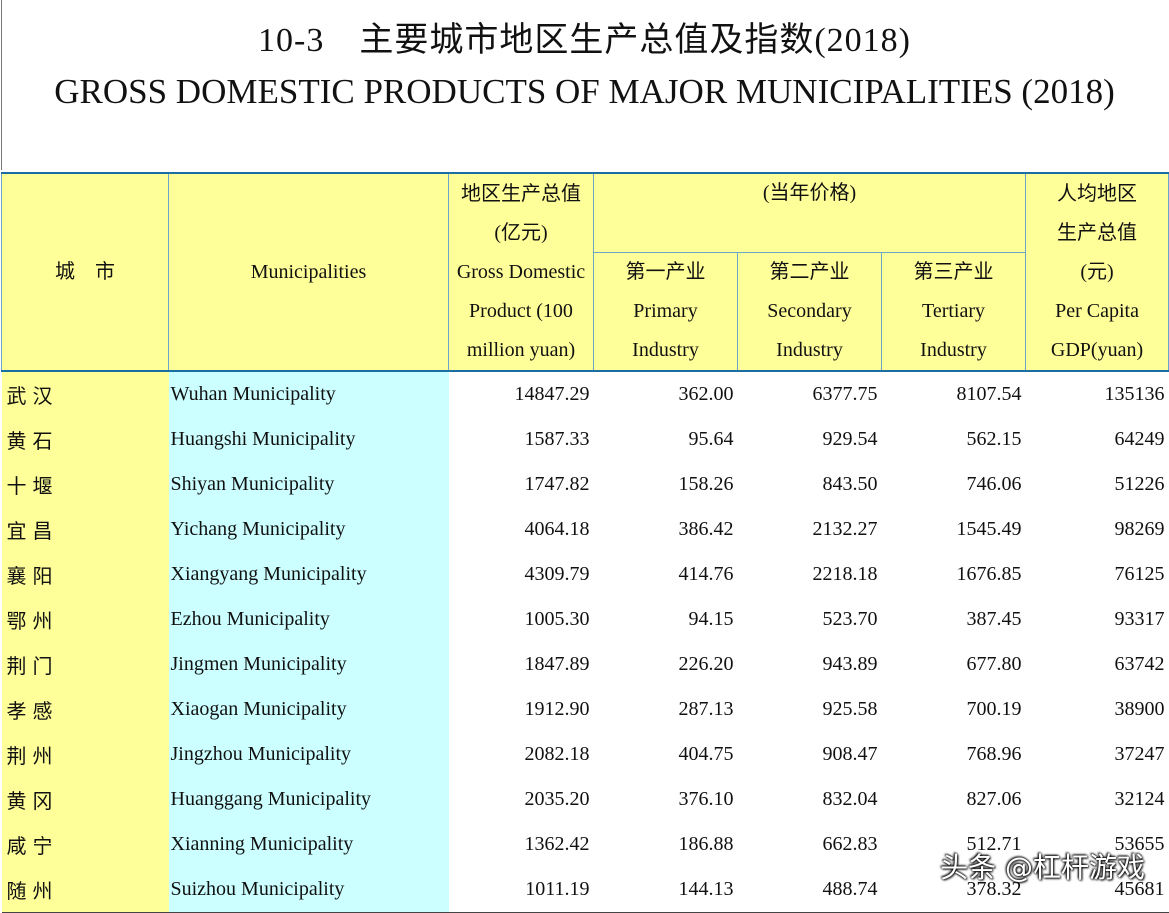  I want to click on primary-value: 186.88, so click(665, 844).